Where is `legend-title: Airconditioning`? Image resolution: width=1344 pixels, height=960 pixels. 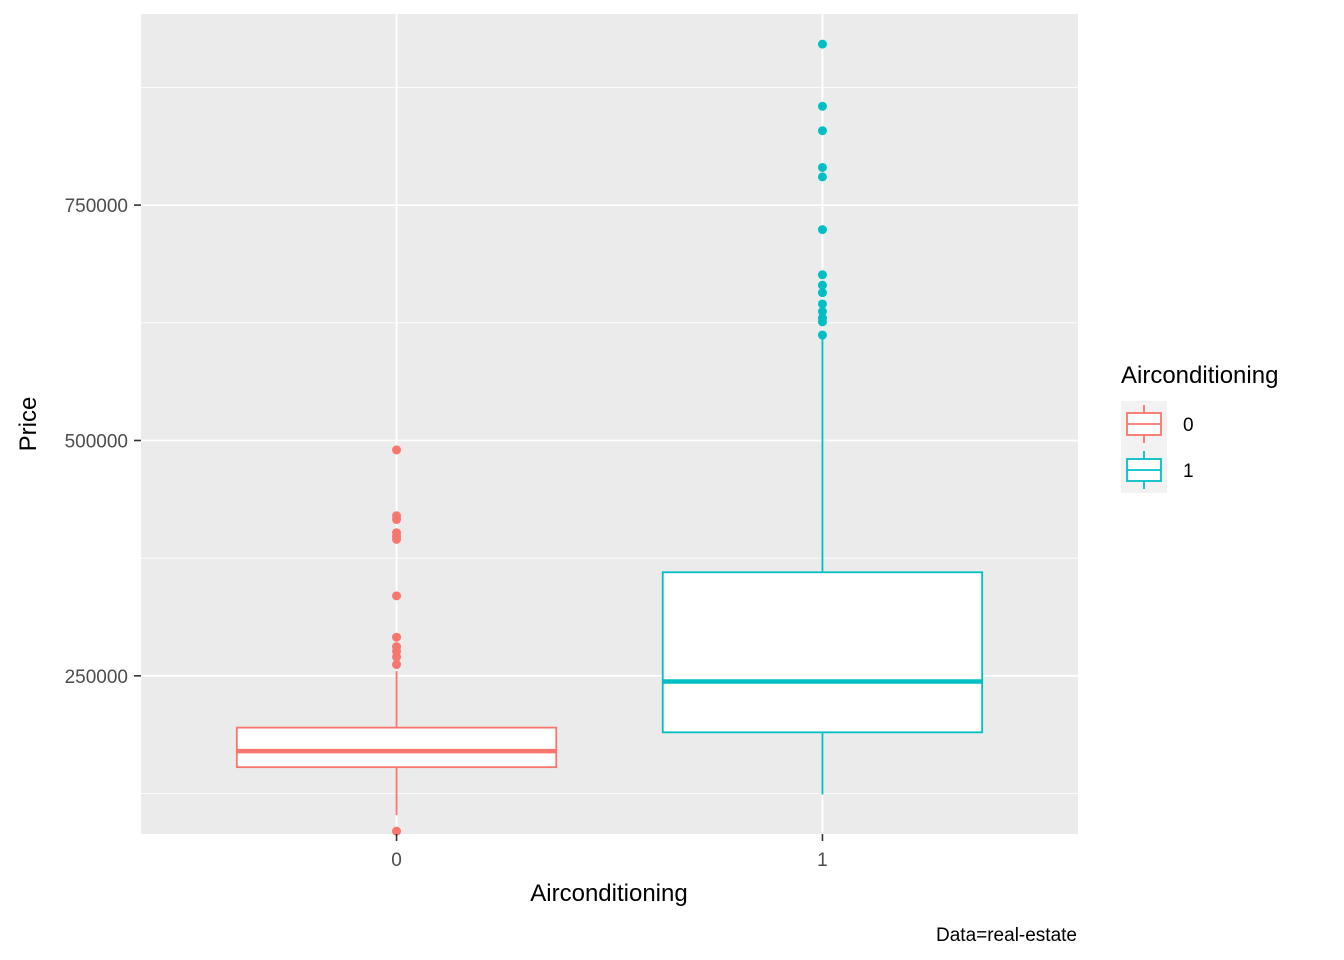 legend-title: Airconditioning is located at coordinates (1199, 375).